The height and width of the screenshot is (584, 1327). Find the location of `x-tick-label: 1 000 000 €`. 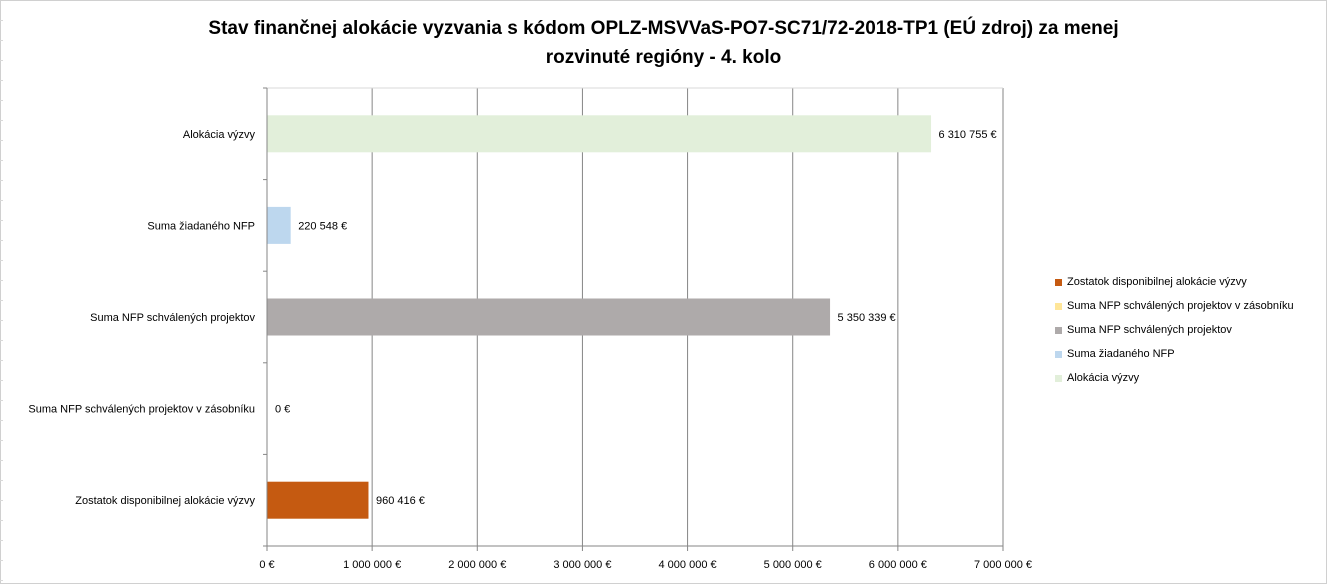

x-tick-label: 1 000 000 € is located at coordinates (372, 565).